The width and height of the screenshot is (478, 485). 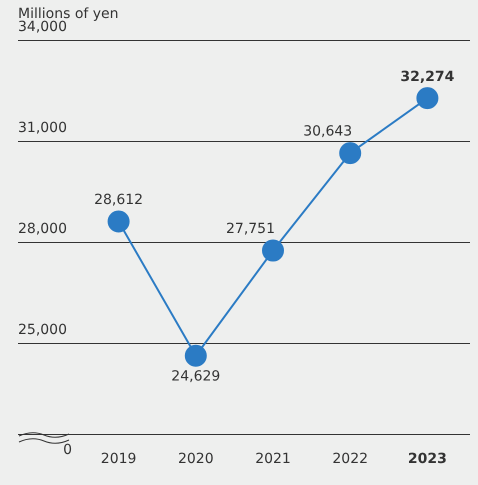 I want to click on data-label: 24,629, so click(x=195, y=376).